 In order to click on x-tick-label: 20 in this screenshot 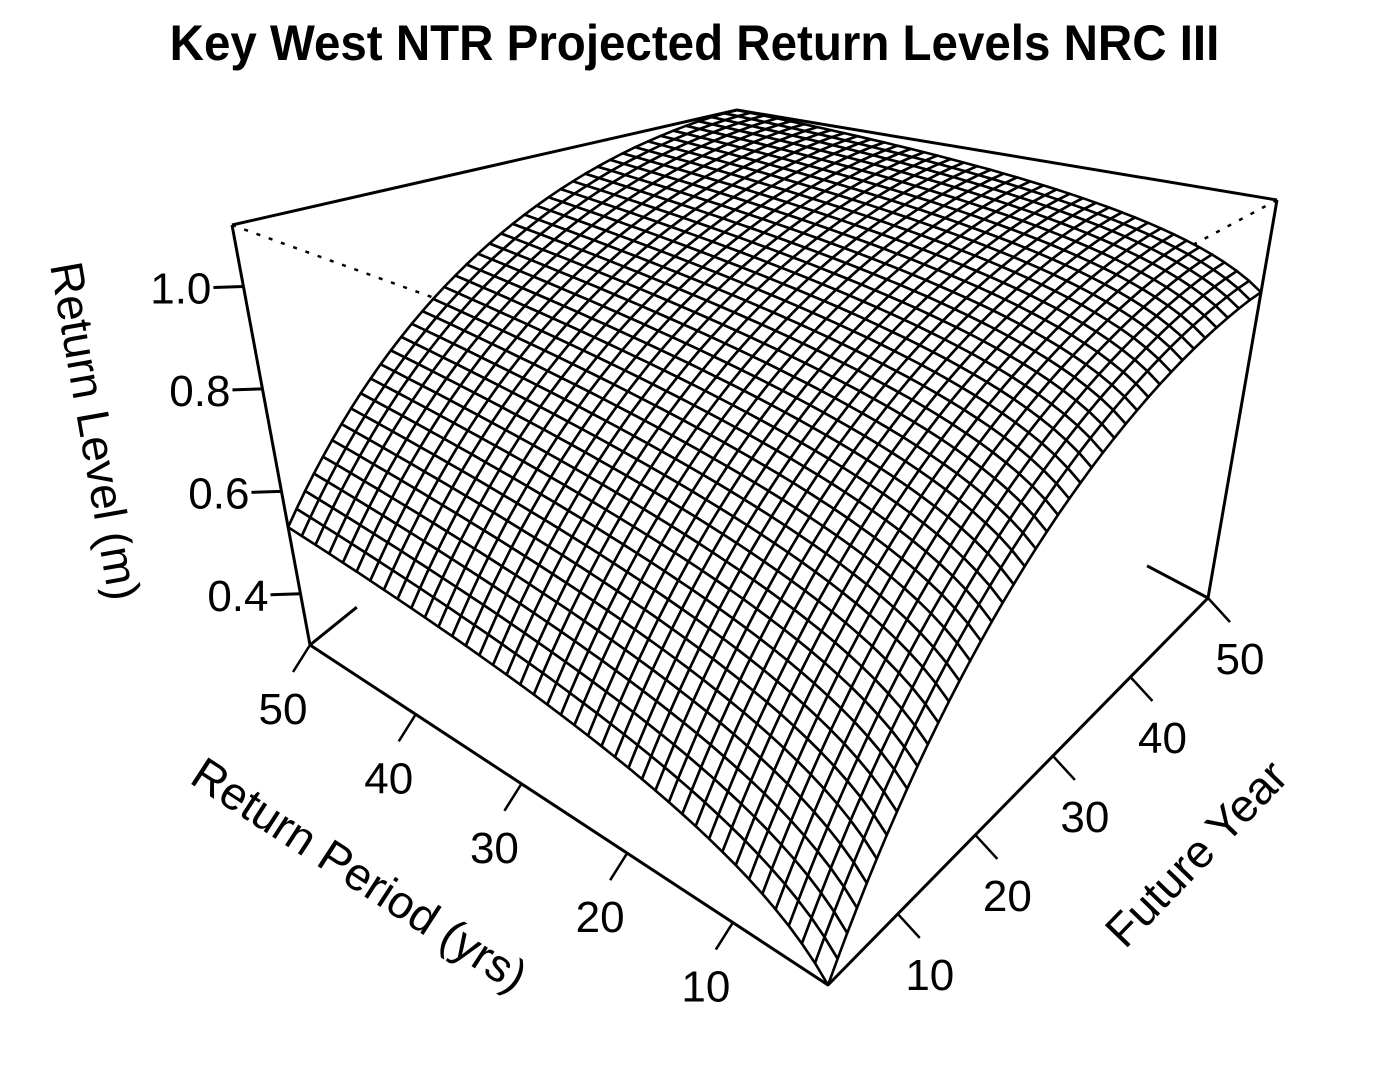, I will do `click(600, 917)`.